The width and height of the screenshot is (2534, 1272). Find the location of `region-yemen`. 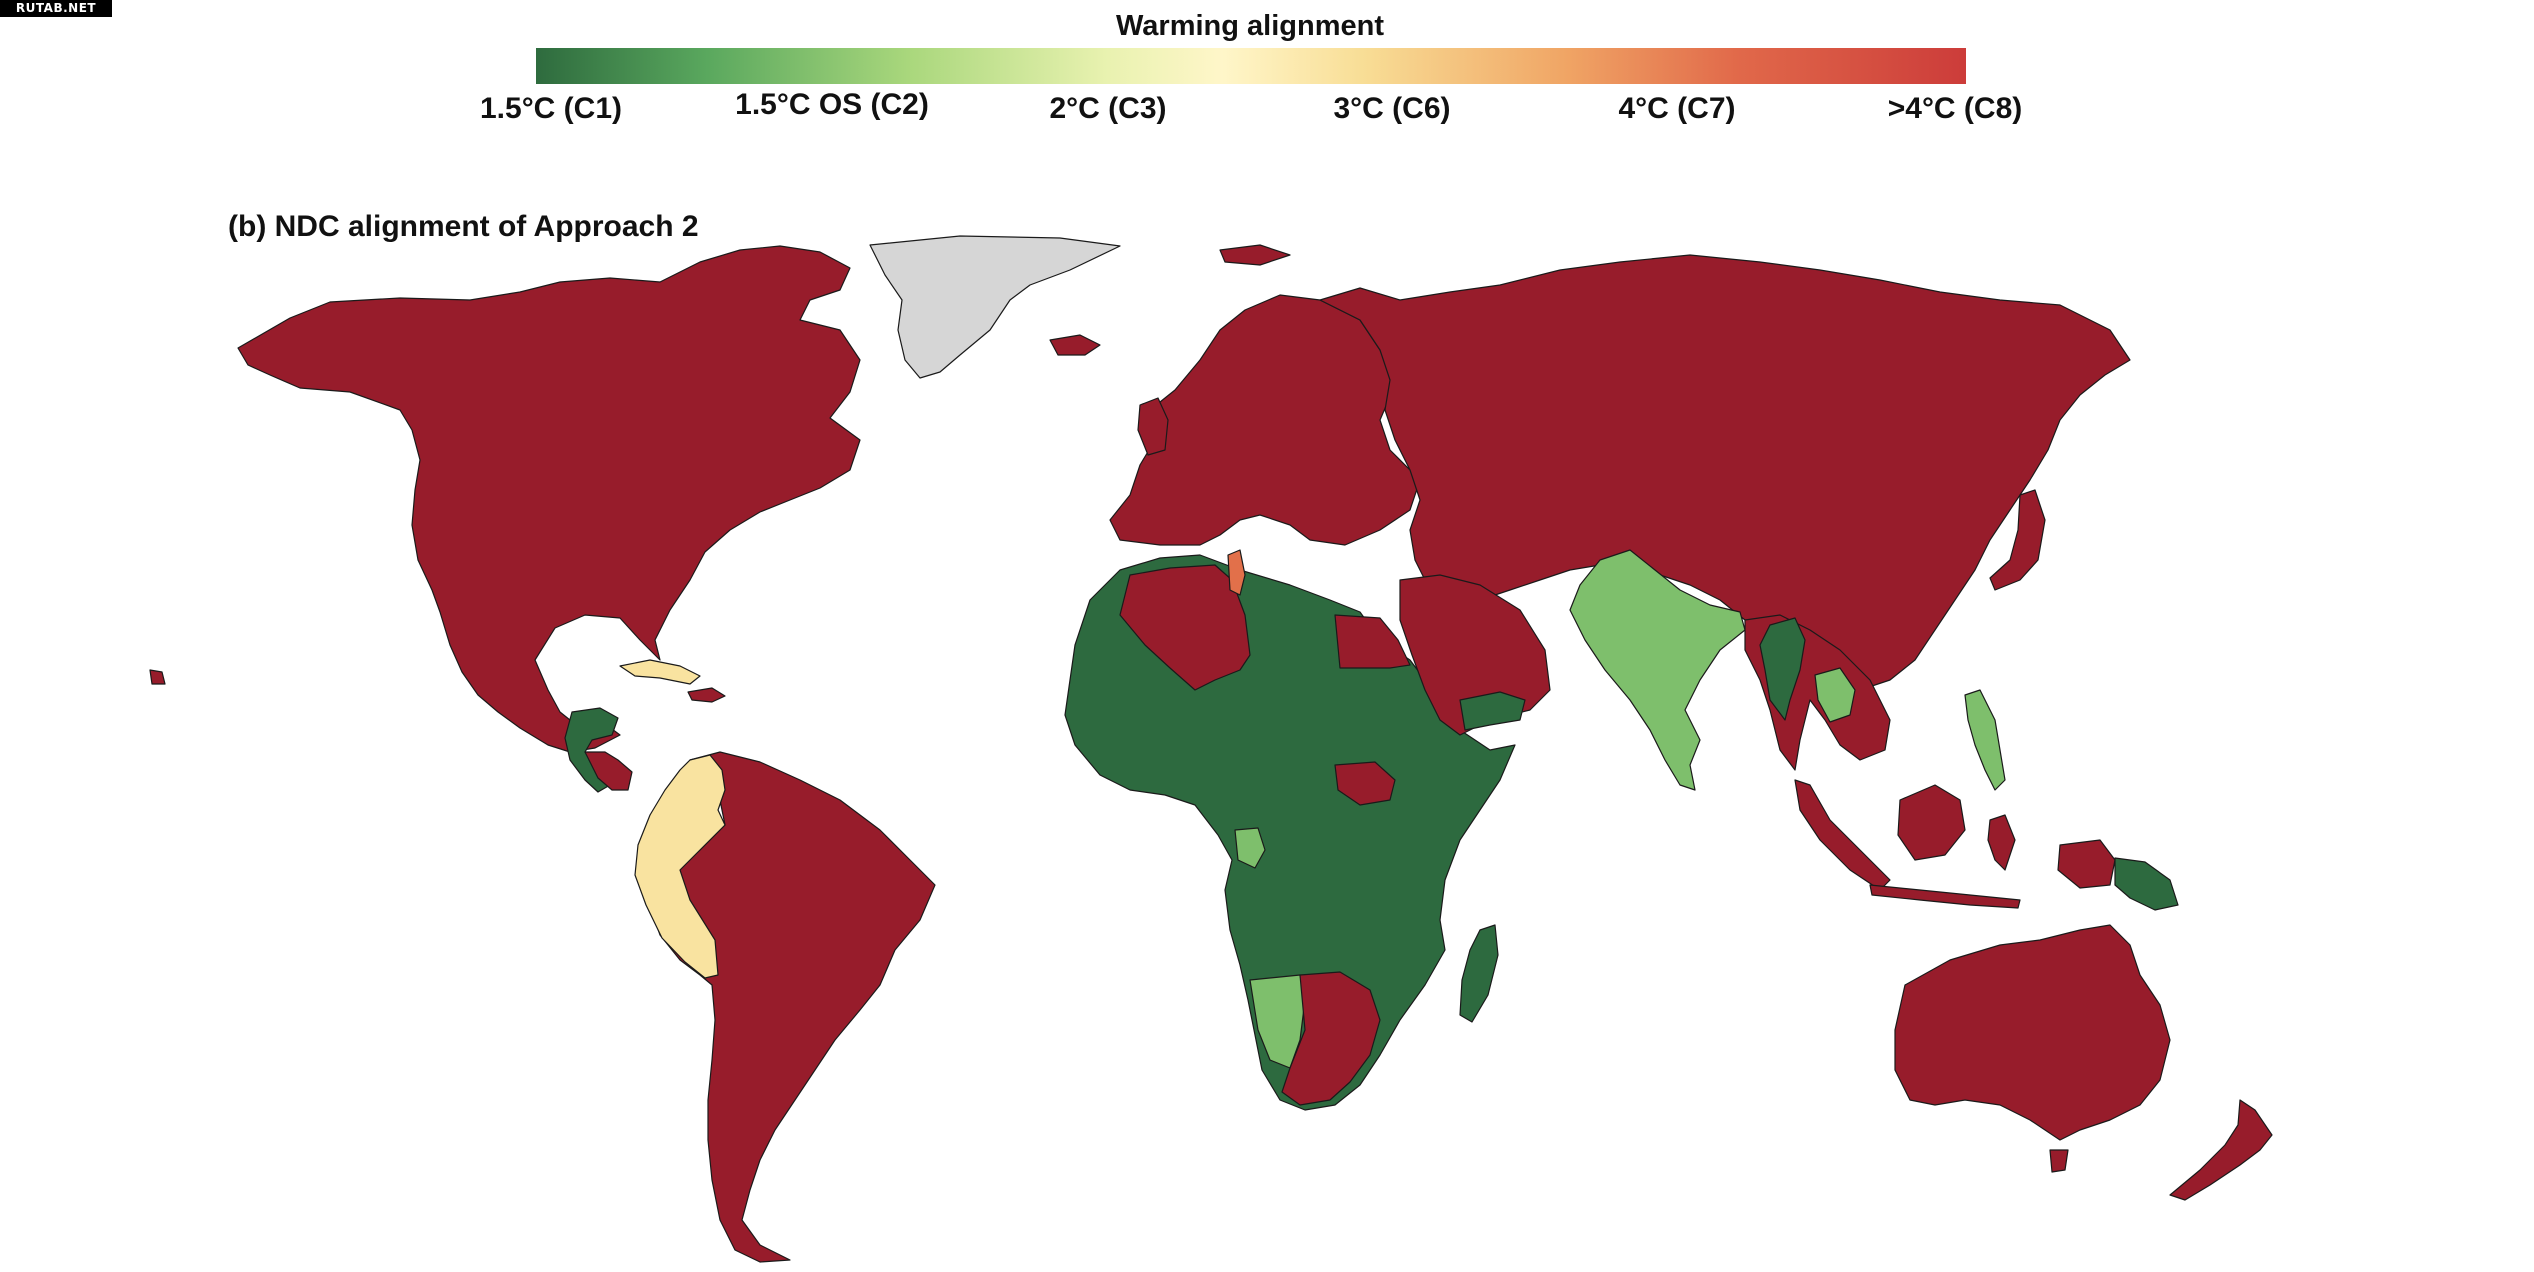

region-yemen is located at coordinates (1492, 711).